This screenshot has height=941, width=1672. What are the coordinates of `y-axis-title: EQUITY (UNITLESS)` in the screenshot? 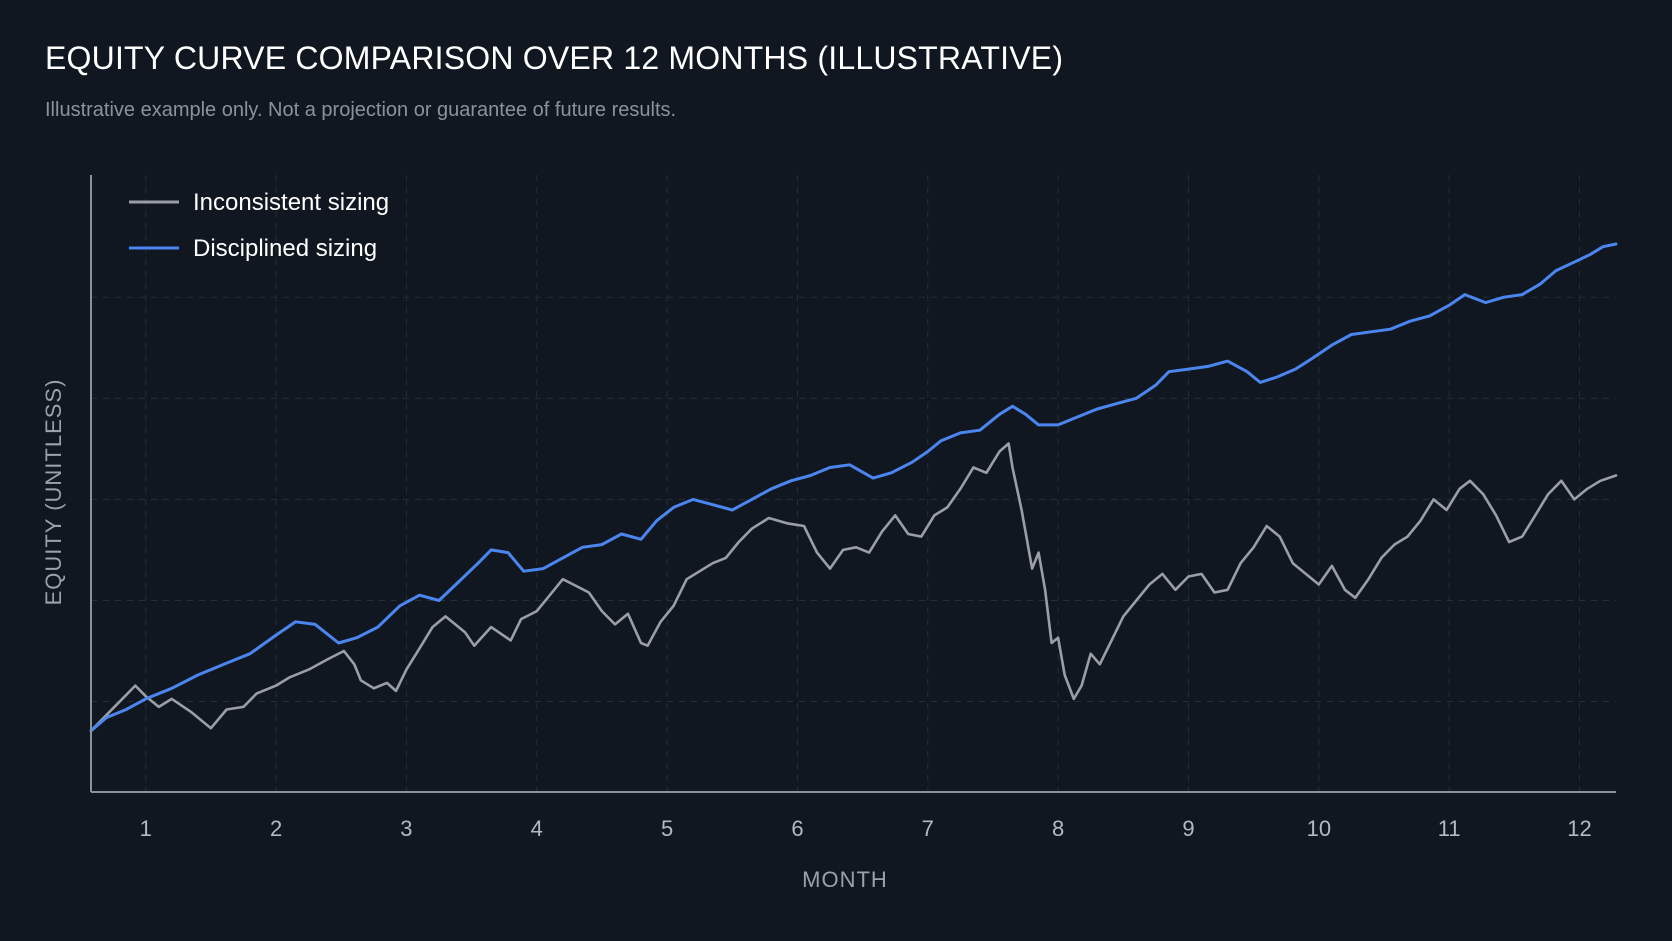 It's located at (53, 492).